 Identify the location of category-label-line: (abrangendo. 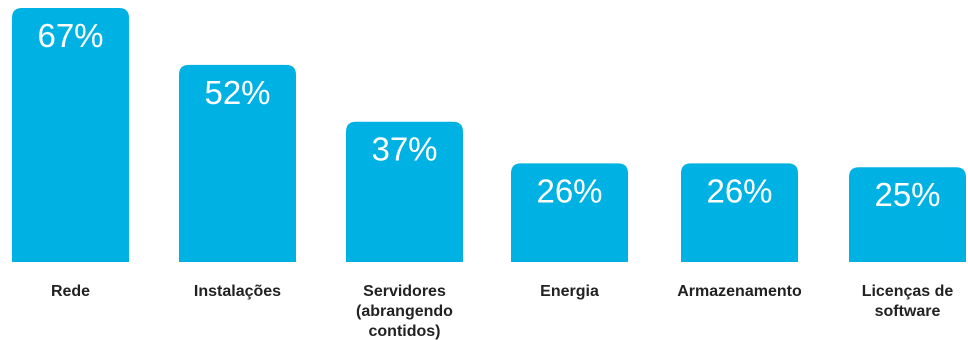
(404, 311).